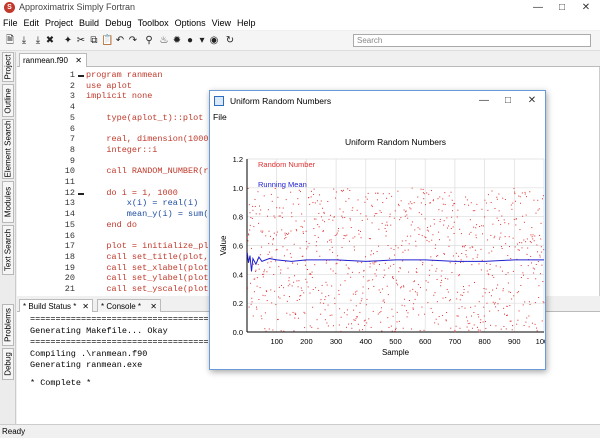 This screenshot has height=438, width=600. Describe the element at coordinates (8, 364) in the screenshot. I see `tab-debug: Debug` at that location.